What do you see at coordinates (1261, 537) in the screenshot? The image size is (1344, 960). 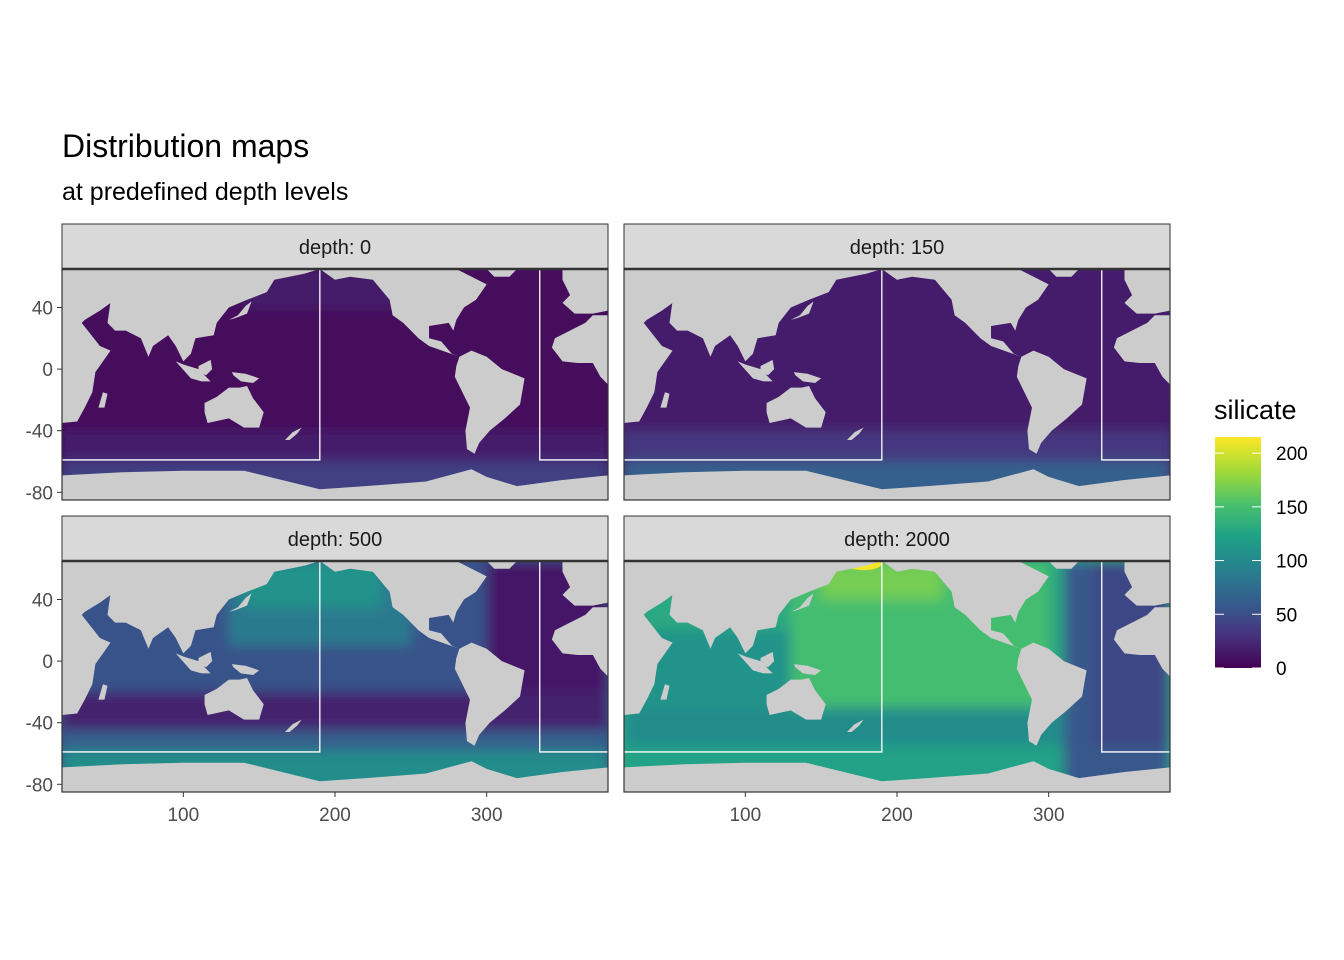 I see `legend: silicate 200 150 100 50 0` at bounding box center [1261, 537].